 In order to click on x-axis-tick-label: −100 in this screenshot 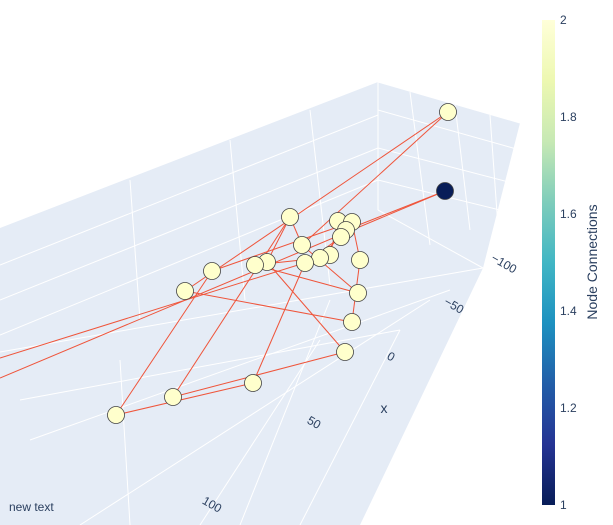, I will do `click(504, 264)`.